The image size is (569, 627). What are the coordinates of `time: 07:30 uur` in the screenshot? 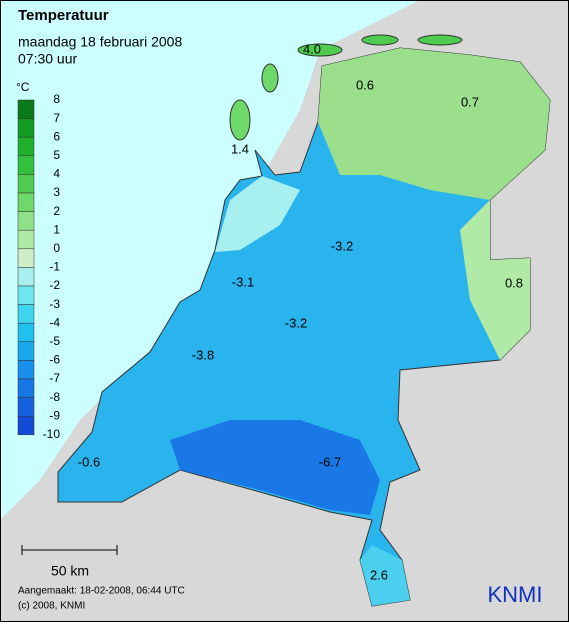 It's located at (47, 59).